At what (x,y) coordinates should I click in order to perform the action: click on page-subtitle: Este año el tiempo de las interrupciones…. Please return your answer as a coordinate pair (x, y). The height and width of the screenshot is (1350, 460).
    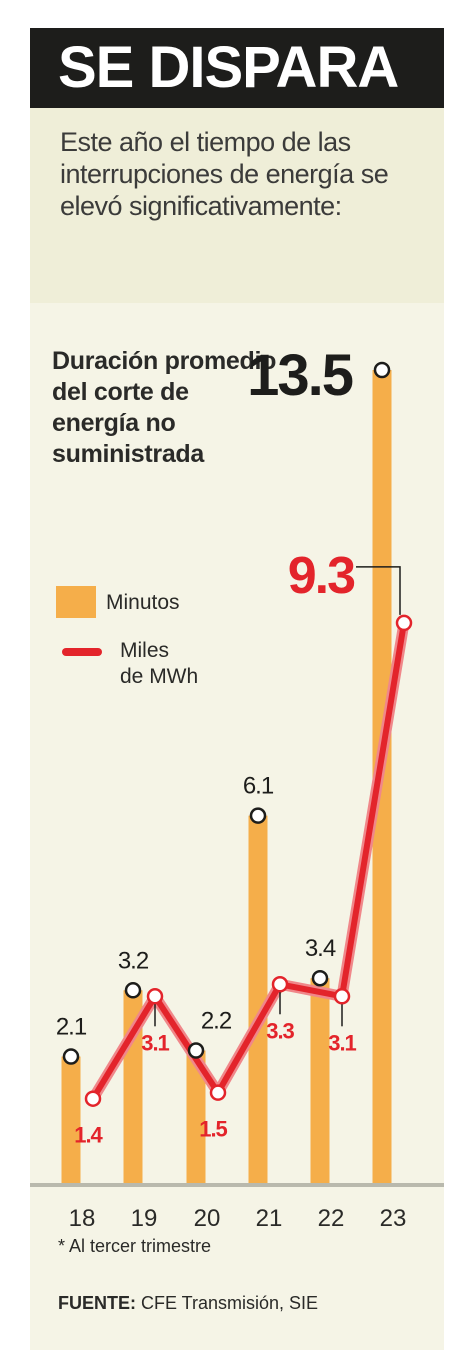
    Looking at the image, I should click on (224, 174).